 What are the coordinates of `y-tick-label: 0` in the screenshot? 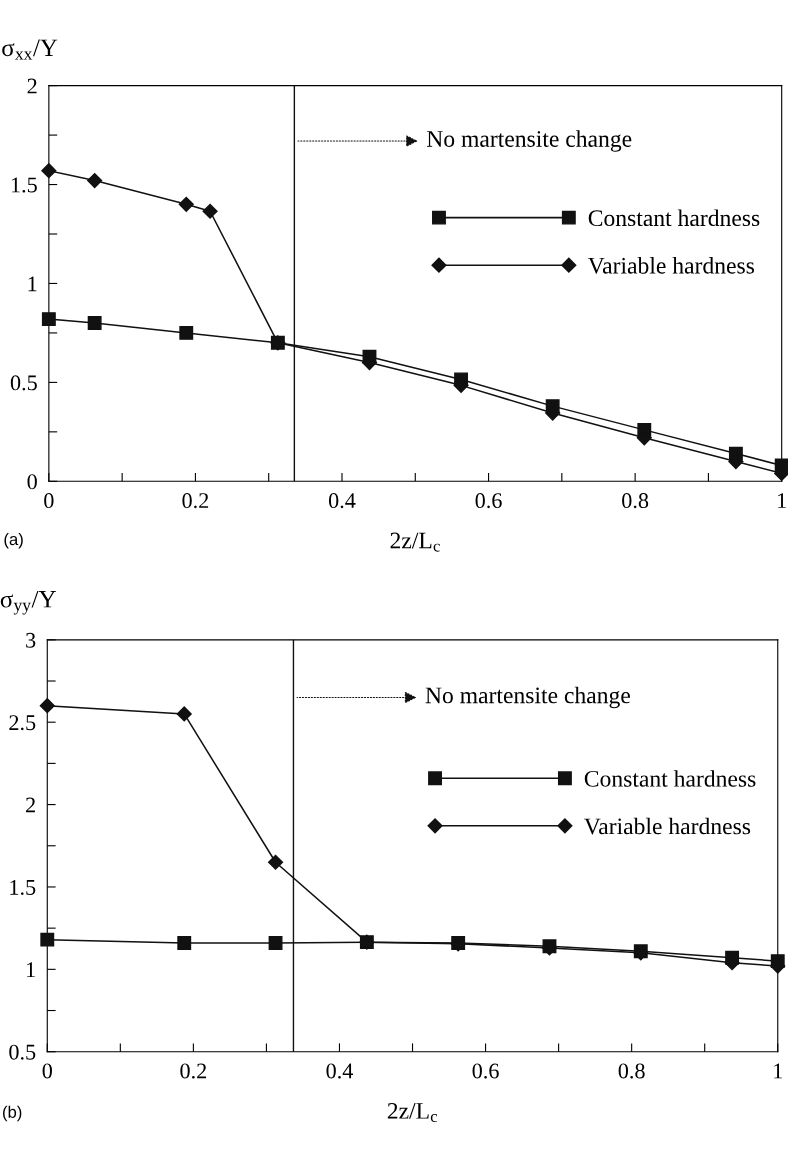 It's located at (32, 482).